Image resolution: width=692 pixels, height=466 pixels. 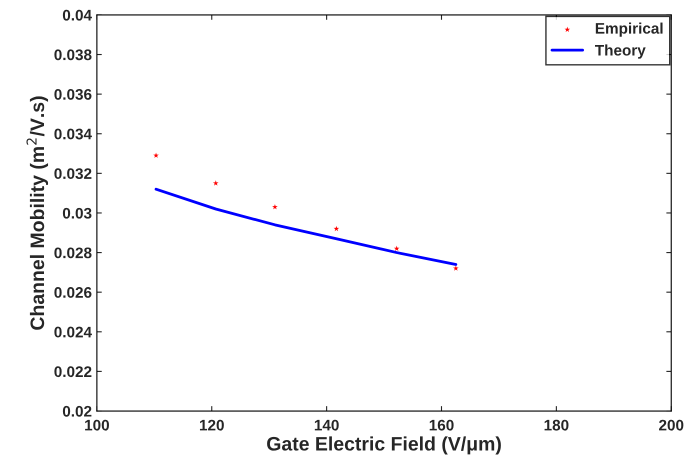 What do you see at coordinates (620, 51) in the screenshot?
I see `legend-label: Theory` at bounding box center [620, 51].